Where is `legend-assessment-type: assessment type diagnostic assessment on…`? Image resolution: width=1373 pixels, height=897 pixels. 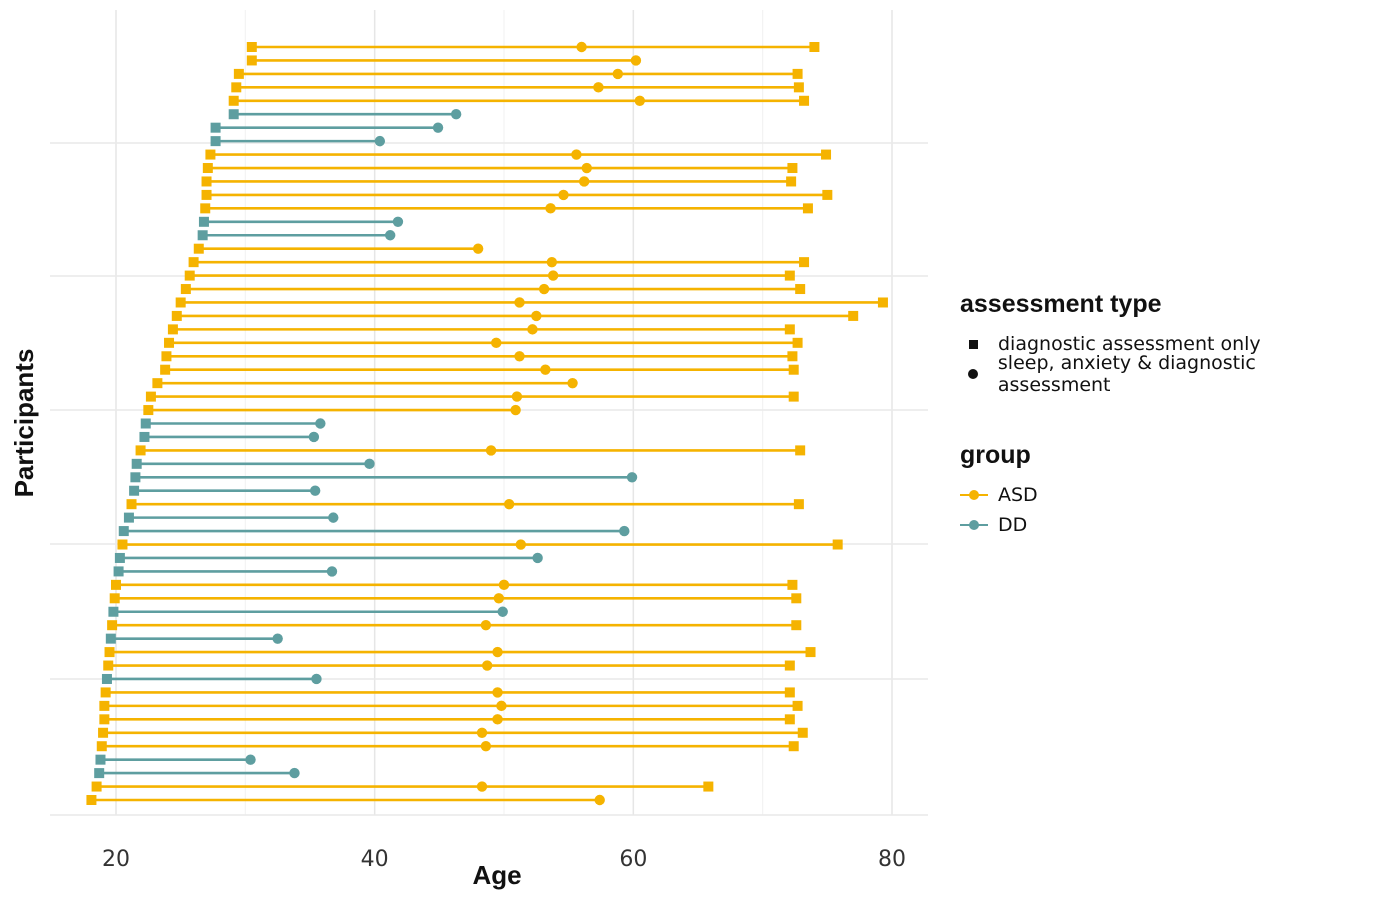 legend-assessment-type: assessment type diagnostic assessment on… is located at coordinates (1166, 343).